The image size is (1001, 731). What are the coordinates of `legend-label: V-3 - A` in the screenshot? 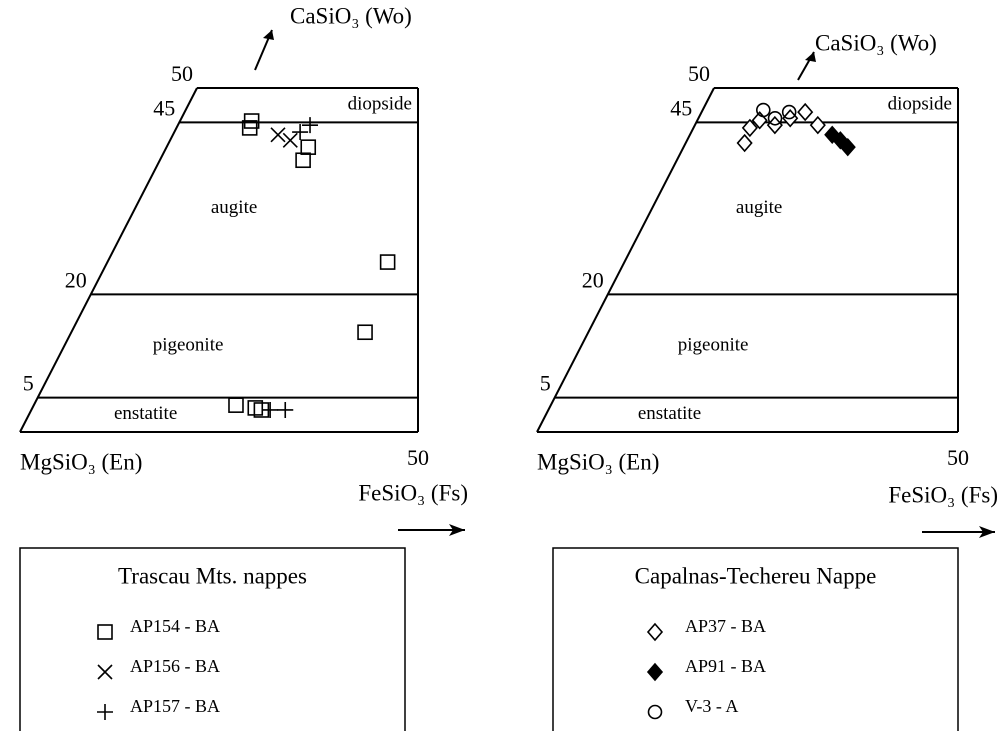 It's located at (711, 706).